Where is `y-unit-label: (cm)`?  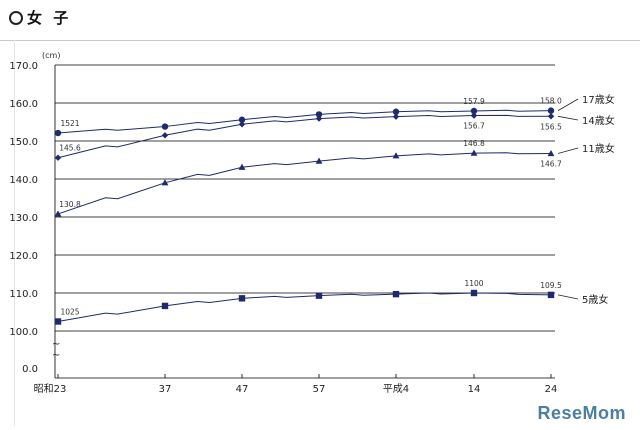
y-unit-label: (cm) is located at coordinates (51, 55).